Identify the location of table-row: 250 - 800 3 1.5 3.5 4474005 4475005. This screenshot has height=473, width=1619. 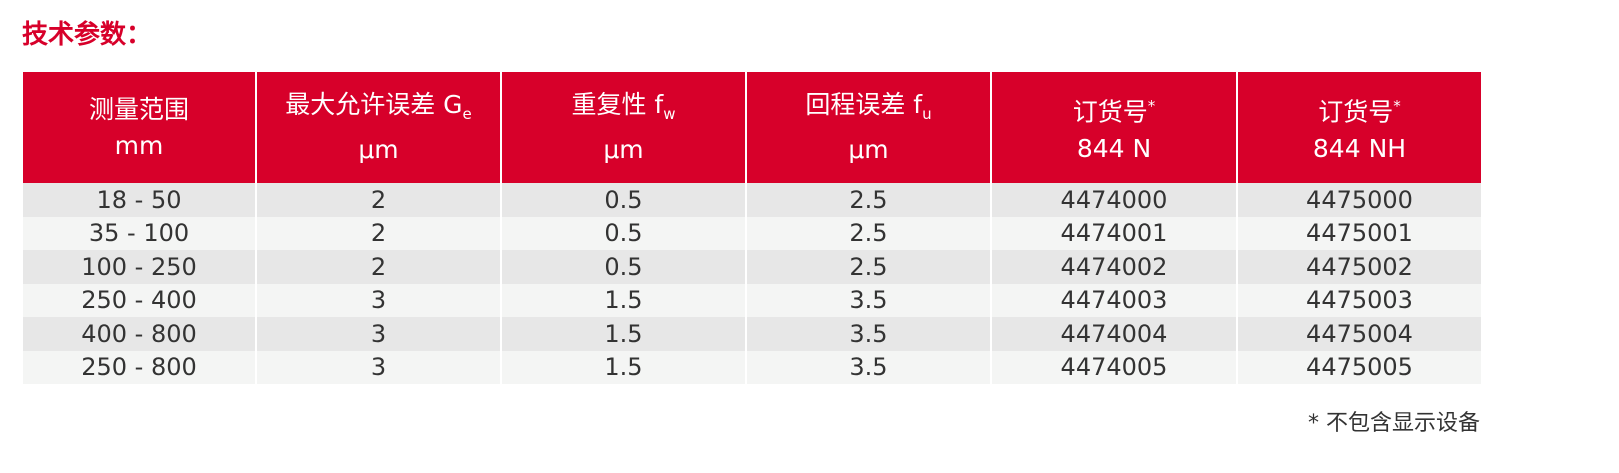
(752, 367).